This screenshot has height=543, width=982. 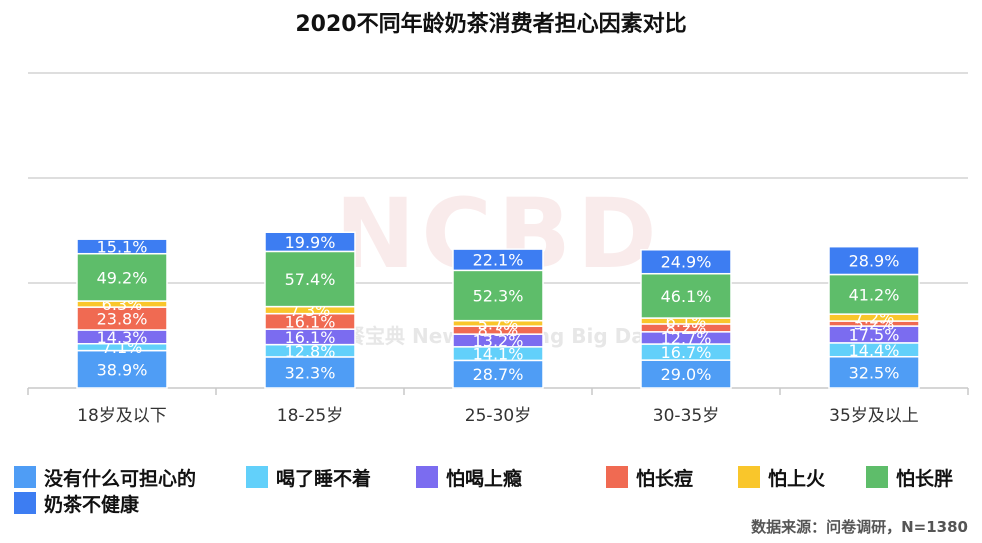 I want to click on data-label: 15.1%, so click(x=122, y=246).